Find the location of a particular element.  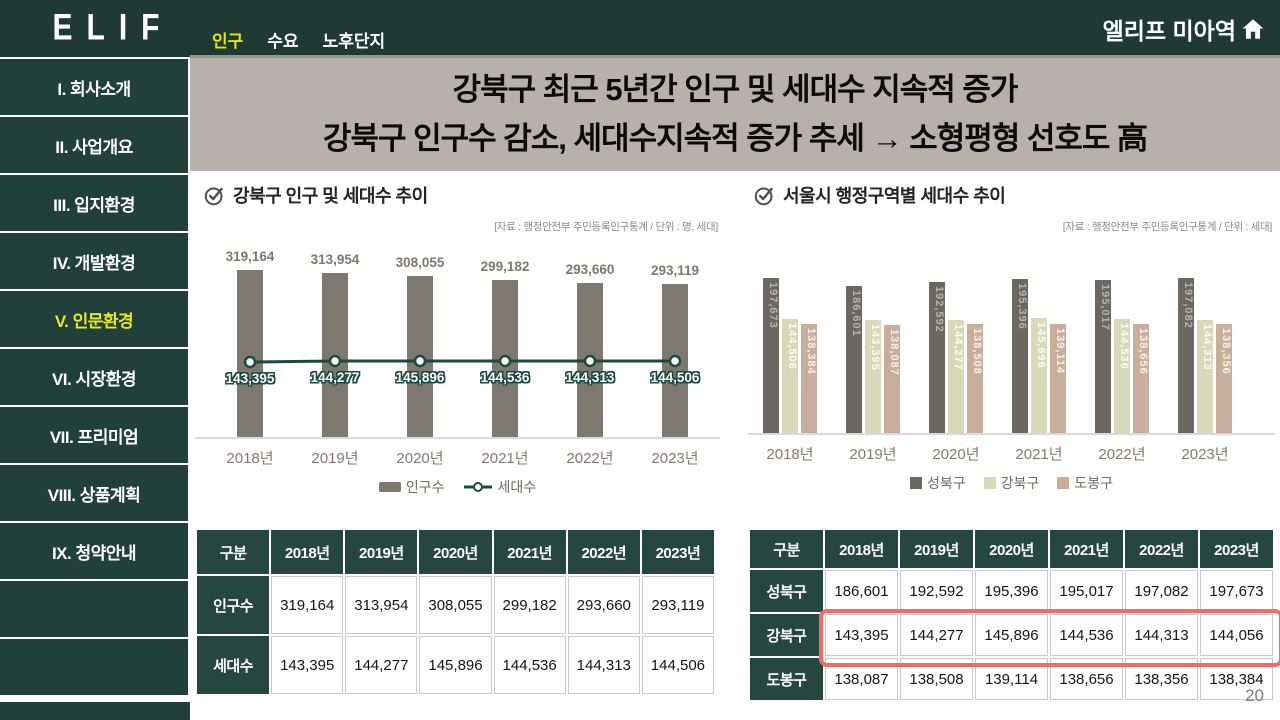

nav-tab-2: 수요 is located at coordinates (283, 41).